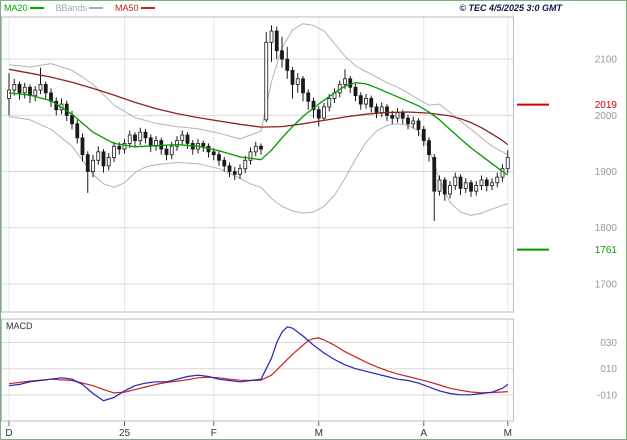 The width and height of the screenshot is (627, 440). Describe the element at coordinates (147, 8) in the screenshot. I see `ma50-line-swatch-icon` at that location.